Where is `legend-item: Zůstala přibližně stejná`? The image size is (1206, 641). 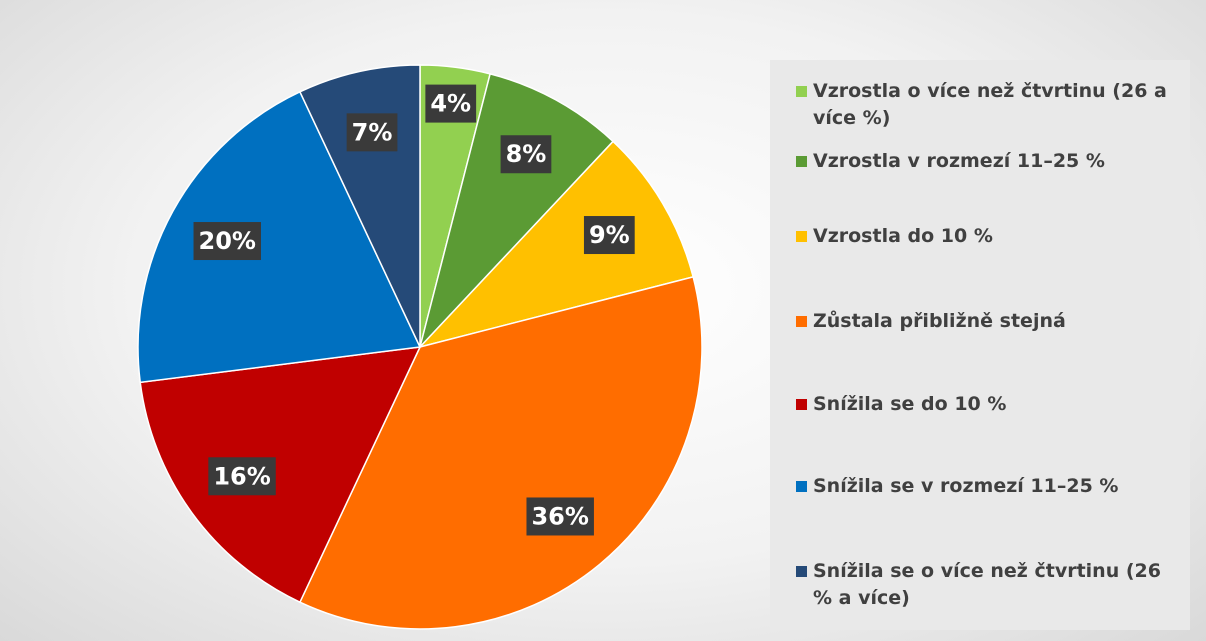 legend-item: Zůstala přibližně stejná is located at coordinates (991, 321).